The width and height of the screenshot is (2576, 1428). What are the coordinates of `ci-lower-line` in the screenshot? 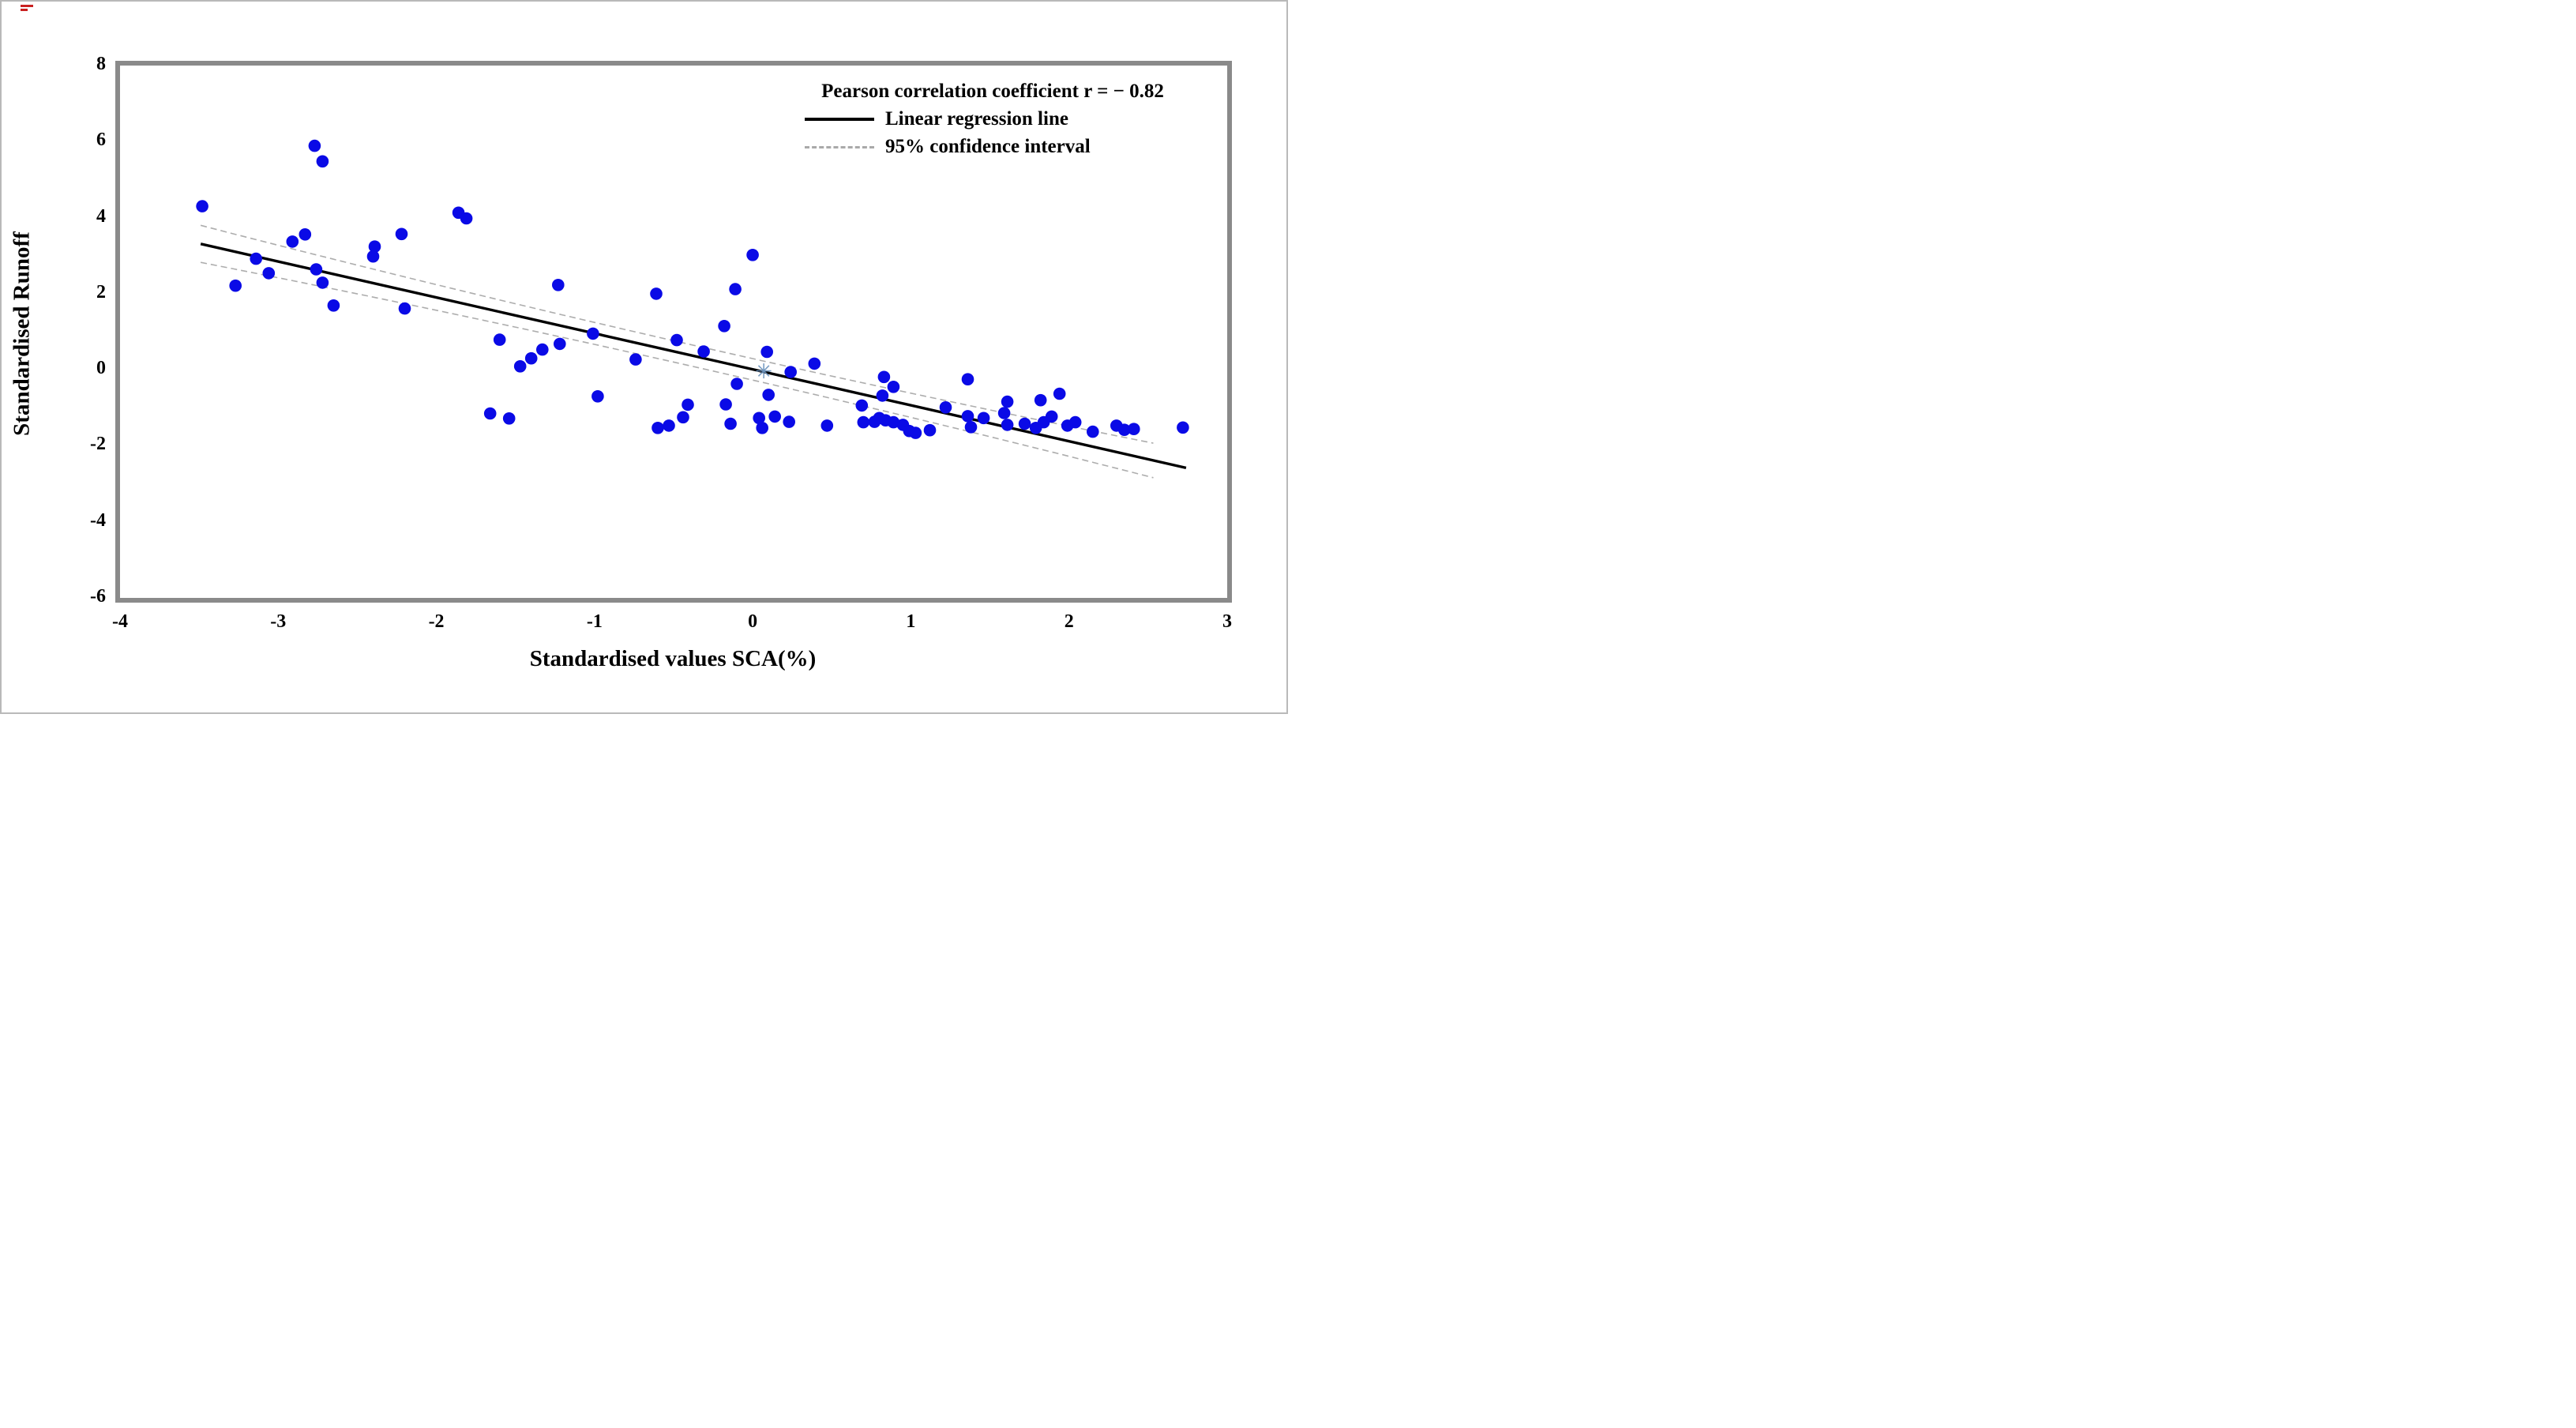 It's located at (677, 370).